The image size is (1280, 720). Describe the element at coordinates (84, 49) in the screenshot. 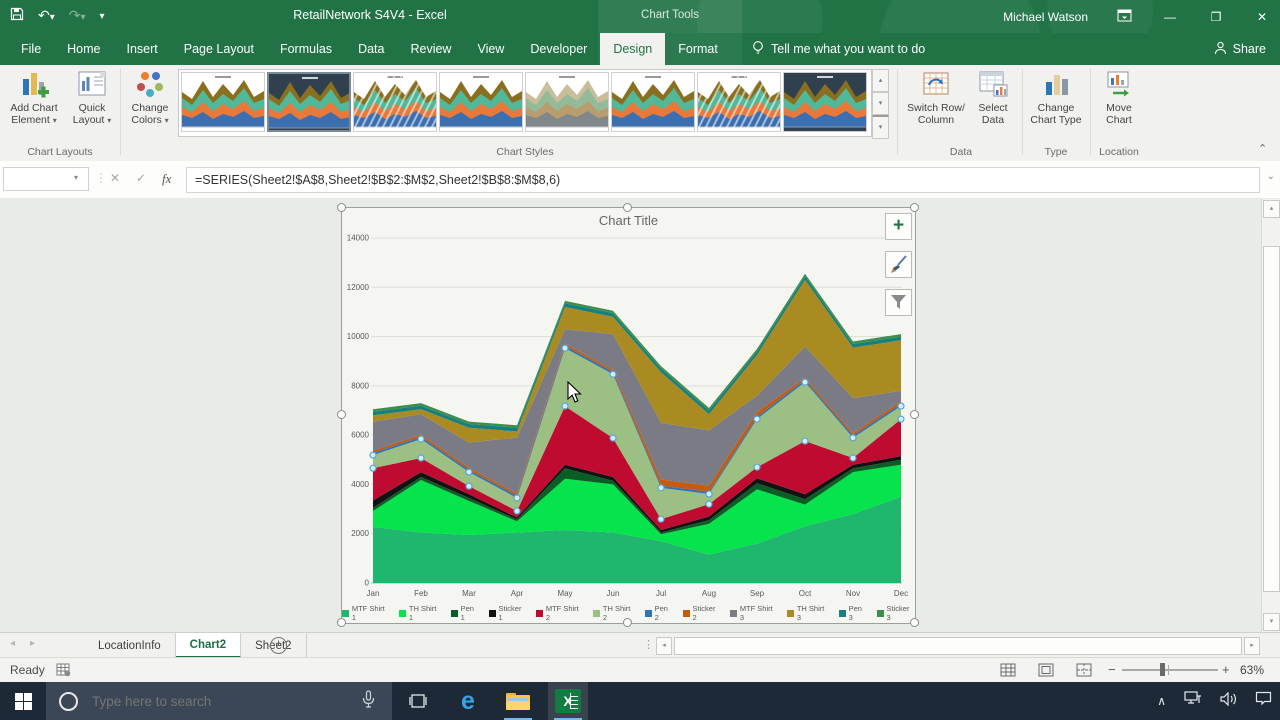

I see `ribbon-tab-home: Home` at that location.